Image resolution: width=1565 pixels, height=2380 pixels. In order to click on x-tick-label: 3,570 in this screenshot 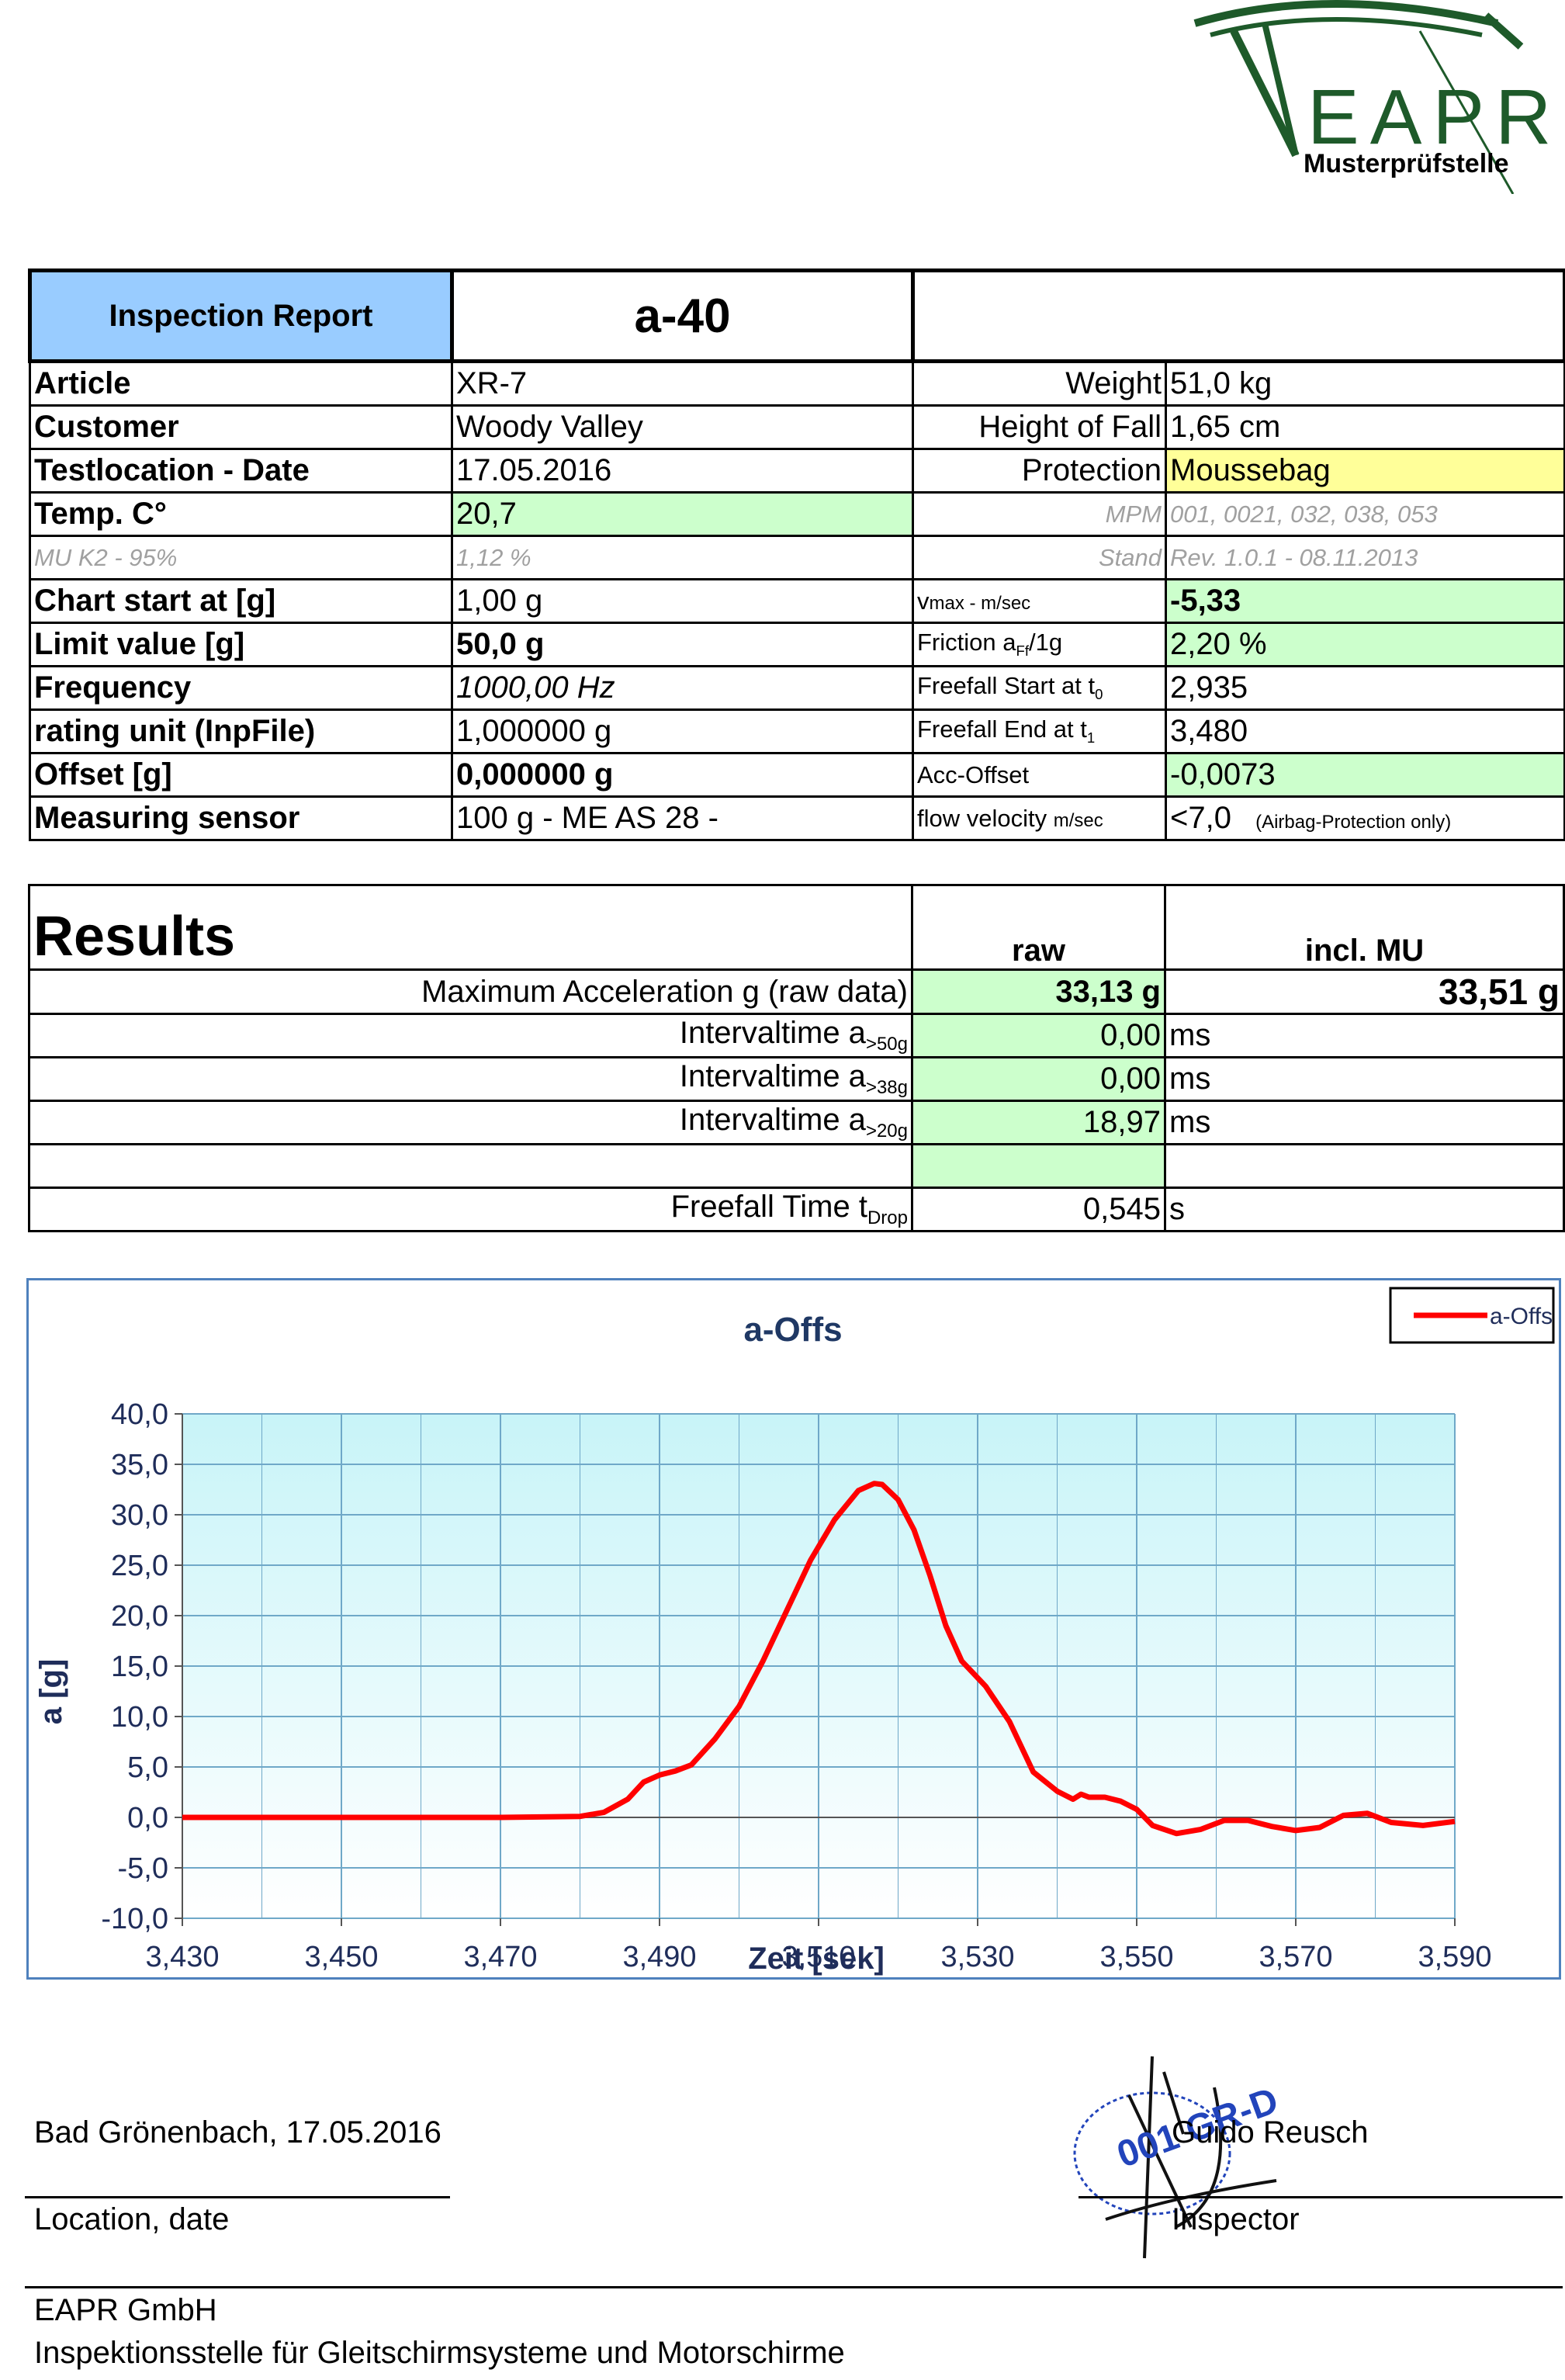, I will do `click(1295, 1957)`.